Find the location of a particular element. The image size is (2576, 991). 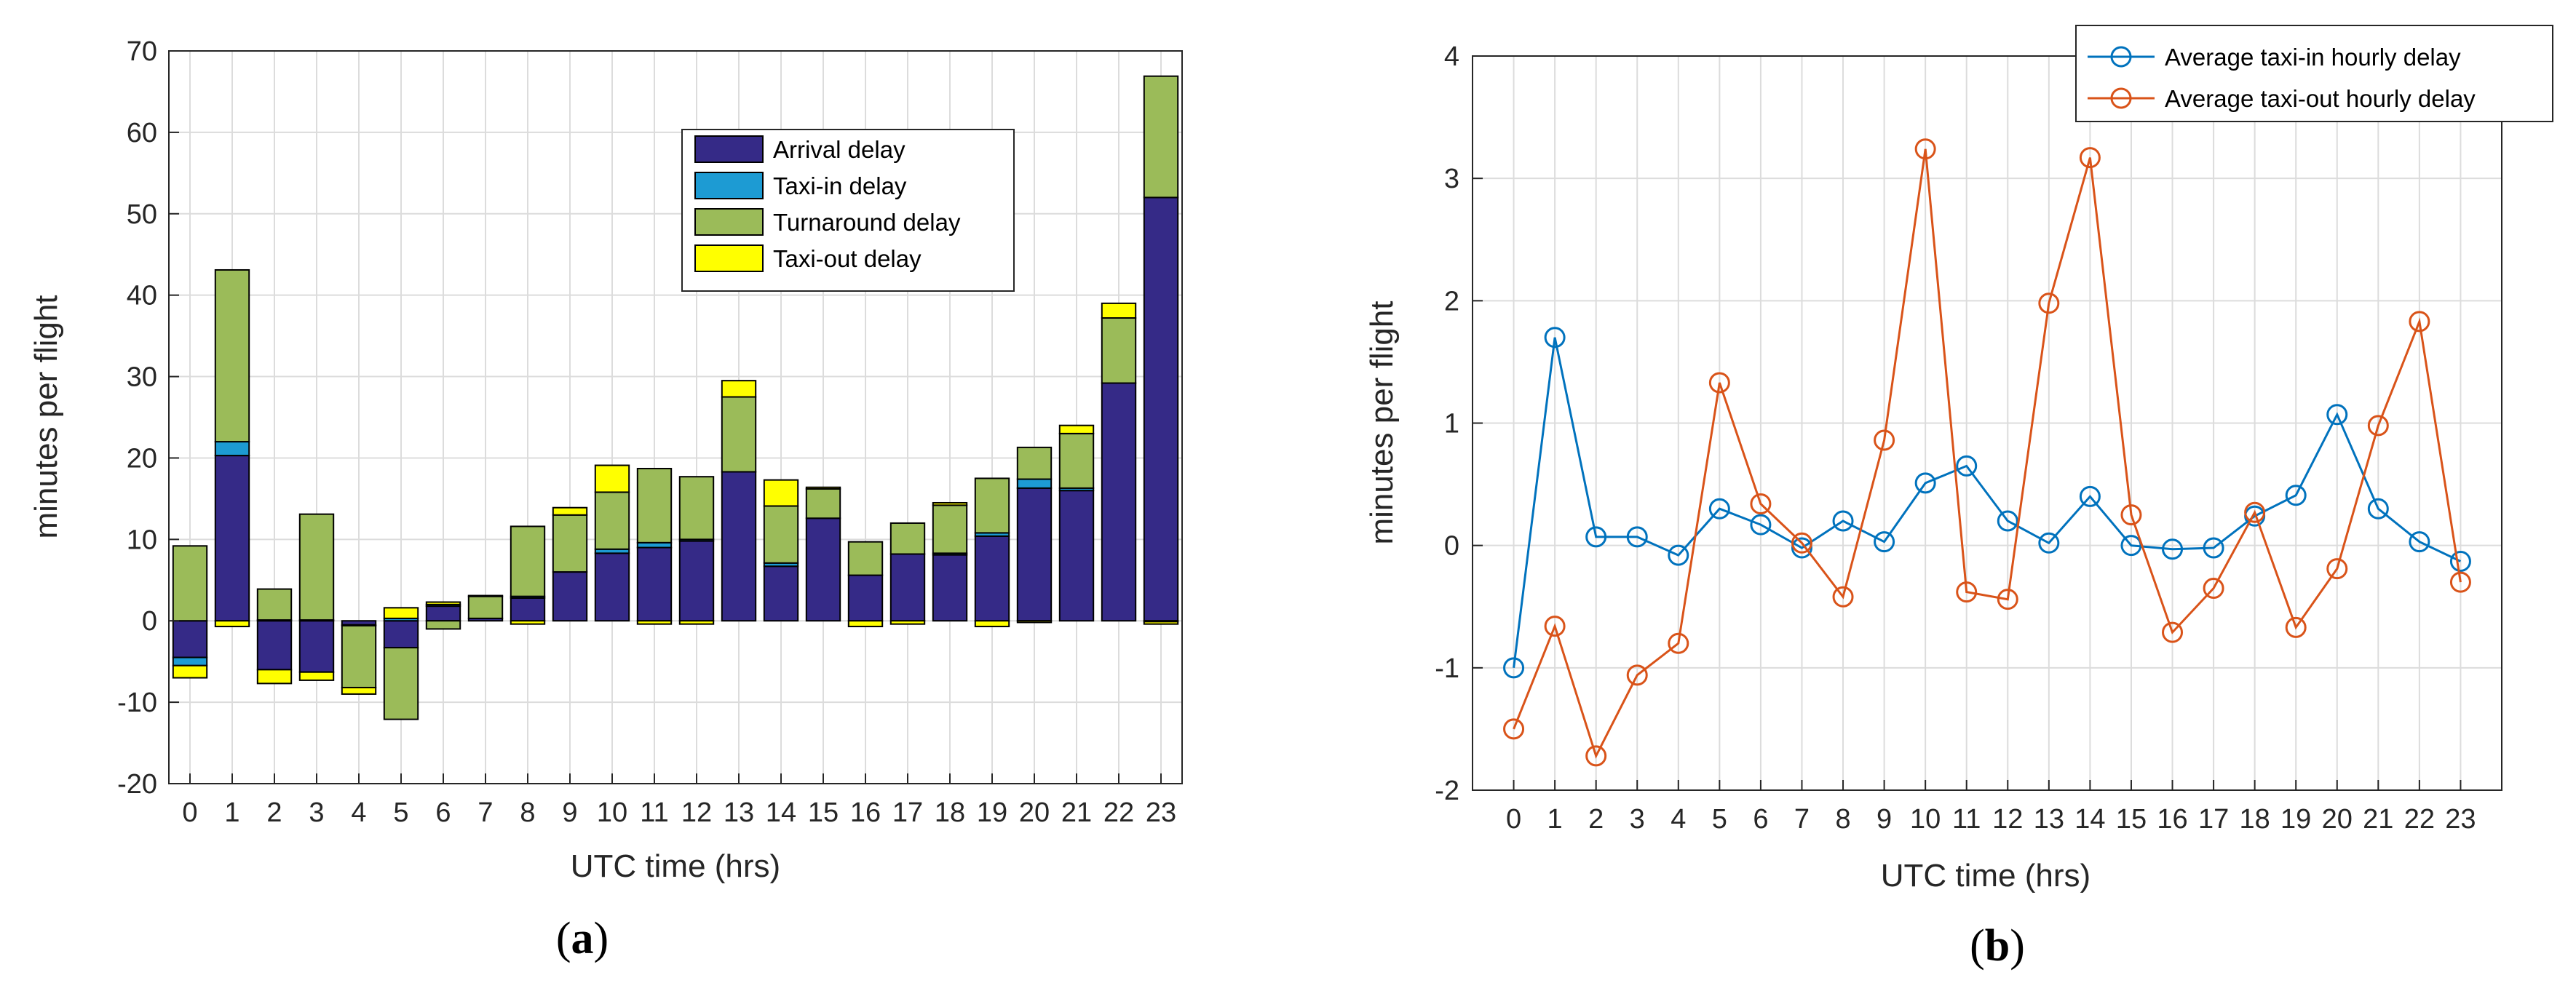

chart-b-legend-box is located at coordinates (2314, 73).